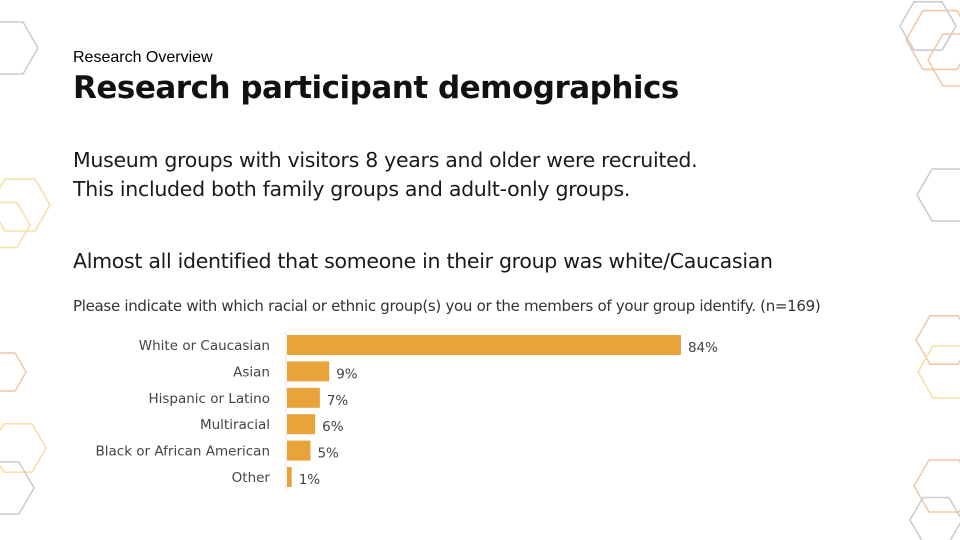 The image size is (960, 540). What do you see at coordinates (338, 401) in the screenshot?
I see `value-label: 7%` at bounding box center [338, 401].